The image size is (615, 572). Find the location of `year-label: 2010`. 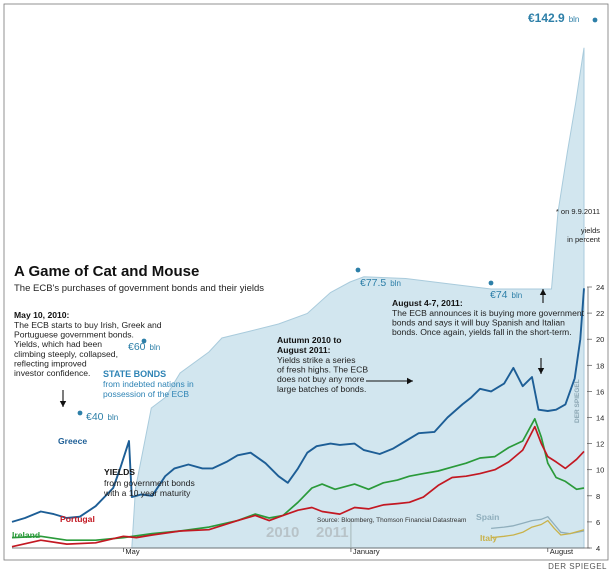

year-label: 2010 is located at coordinates (282, 532).